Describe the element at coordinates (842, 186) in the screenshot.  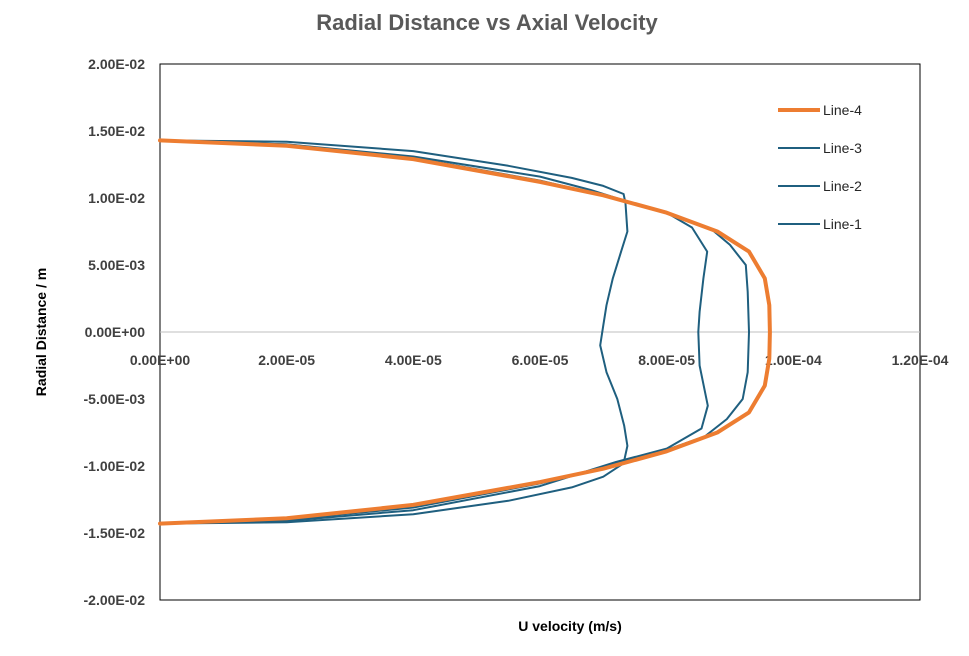
I see `legend-label: Line-2` at that location.